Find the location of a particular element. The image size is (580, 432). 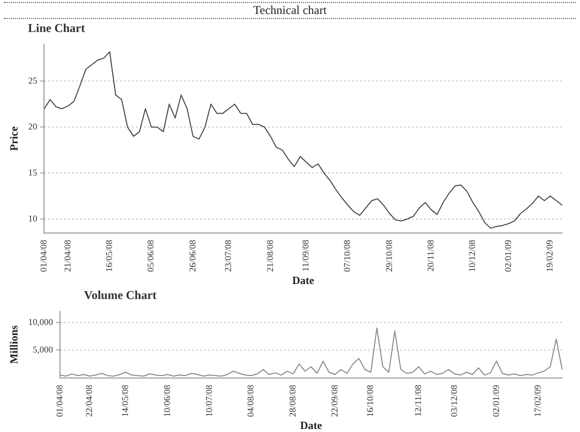

x-tick-label: 16/05/08 is located at coordinates (109, 255).